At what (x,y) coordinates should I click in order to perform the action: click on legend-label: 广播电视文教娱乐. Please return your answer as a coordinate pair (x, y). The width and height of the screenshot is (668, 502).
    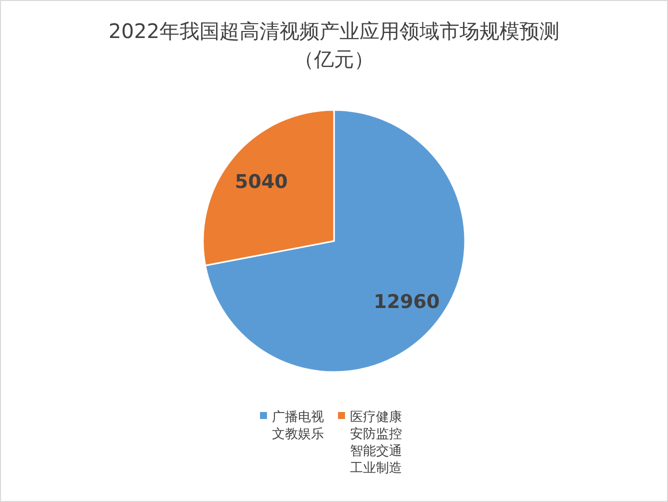
    Looking at the image, I should click on (298, 426).